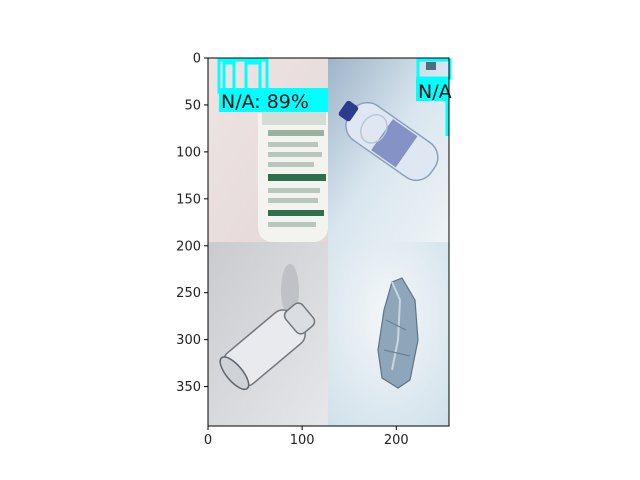 This screenshot has height=480, width=640. What do you see at coordinates (188, 199) in the screenshot?
I see `y-tick-label: 150` at bounding box center [188, 199].